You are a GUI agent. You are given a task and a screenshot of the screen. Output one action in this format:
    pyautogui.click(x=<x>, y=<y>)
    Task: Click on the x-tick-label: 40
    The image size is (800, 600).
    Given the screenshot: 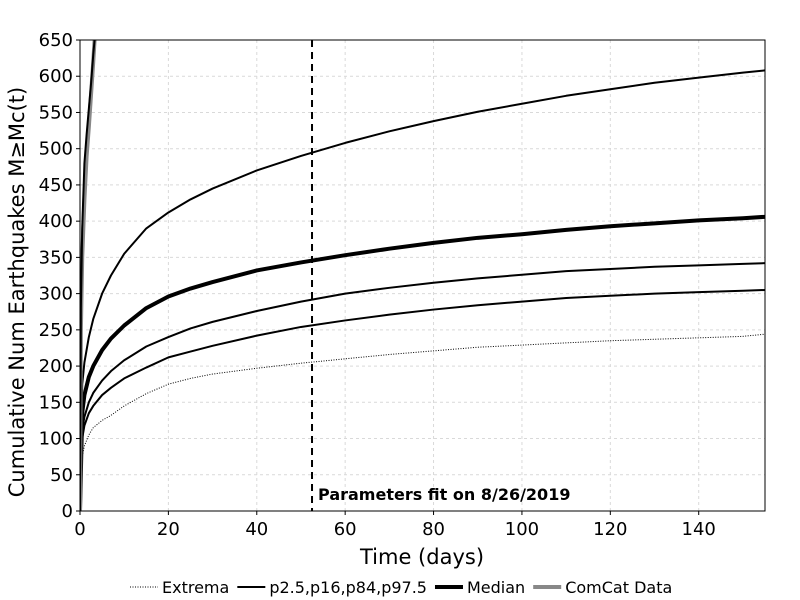 What is the action you would take?
    pyautogui.click(x=256, y=529)
    